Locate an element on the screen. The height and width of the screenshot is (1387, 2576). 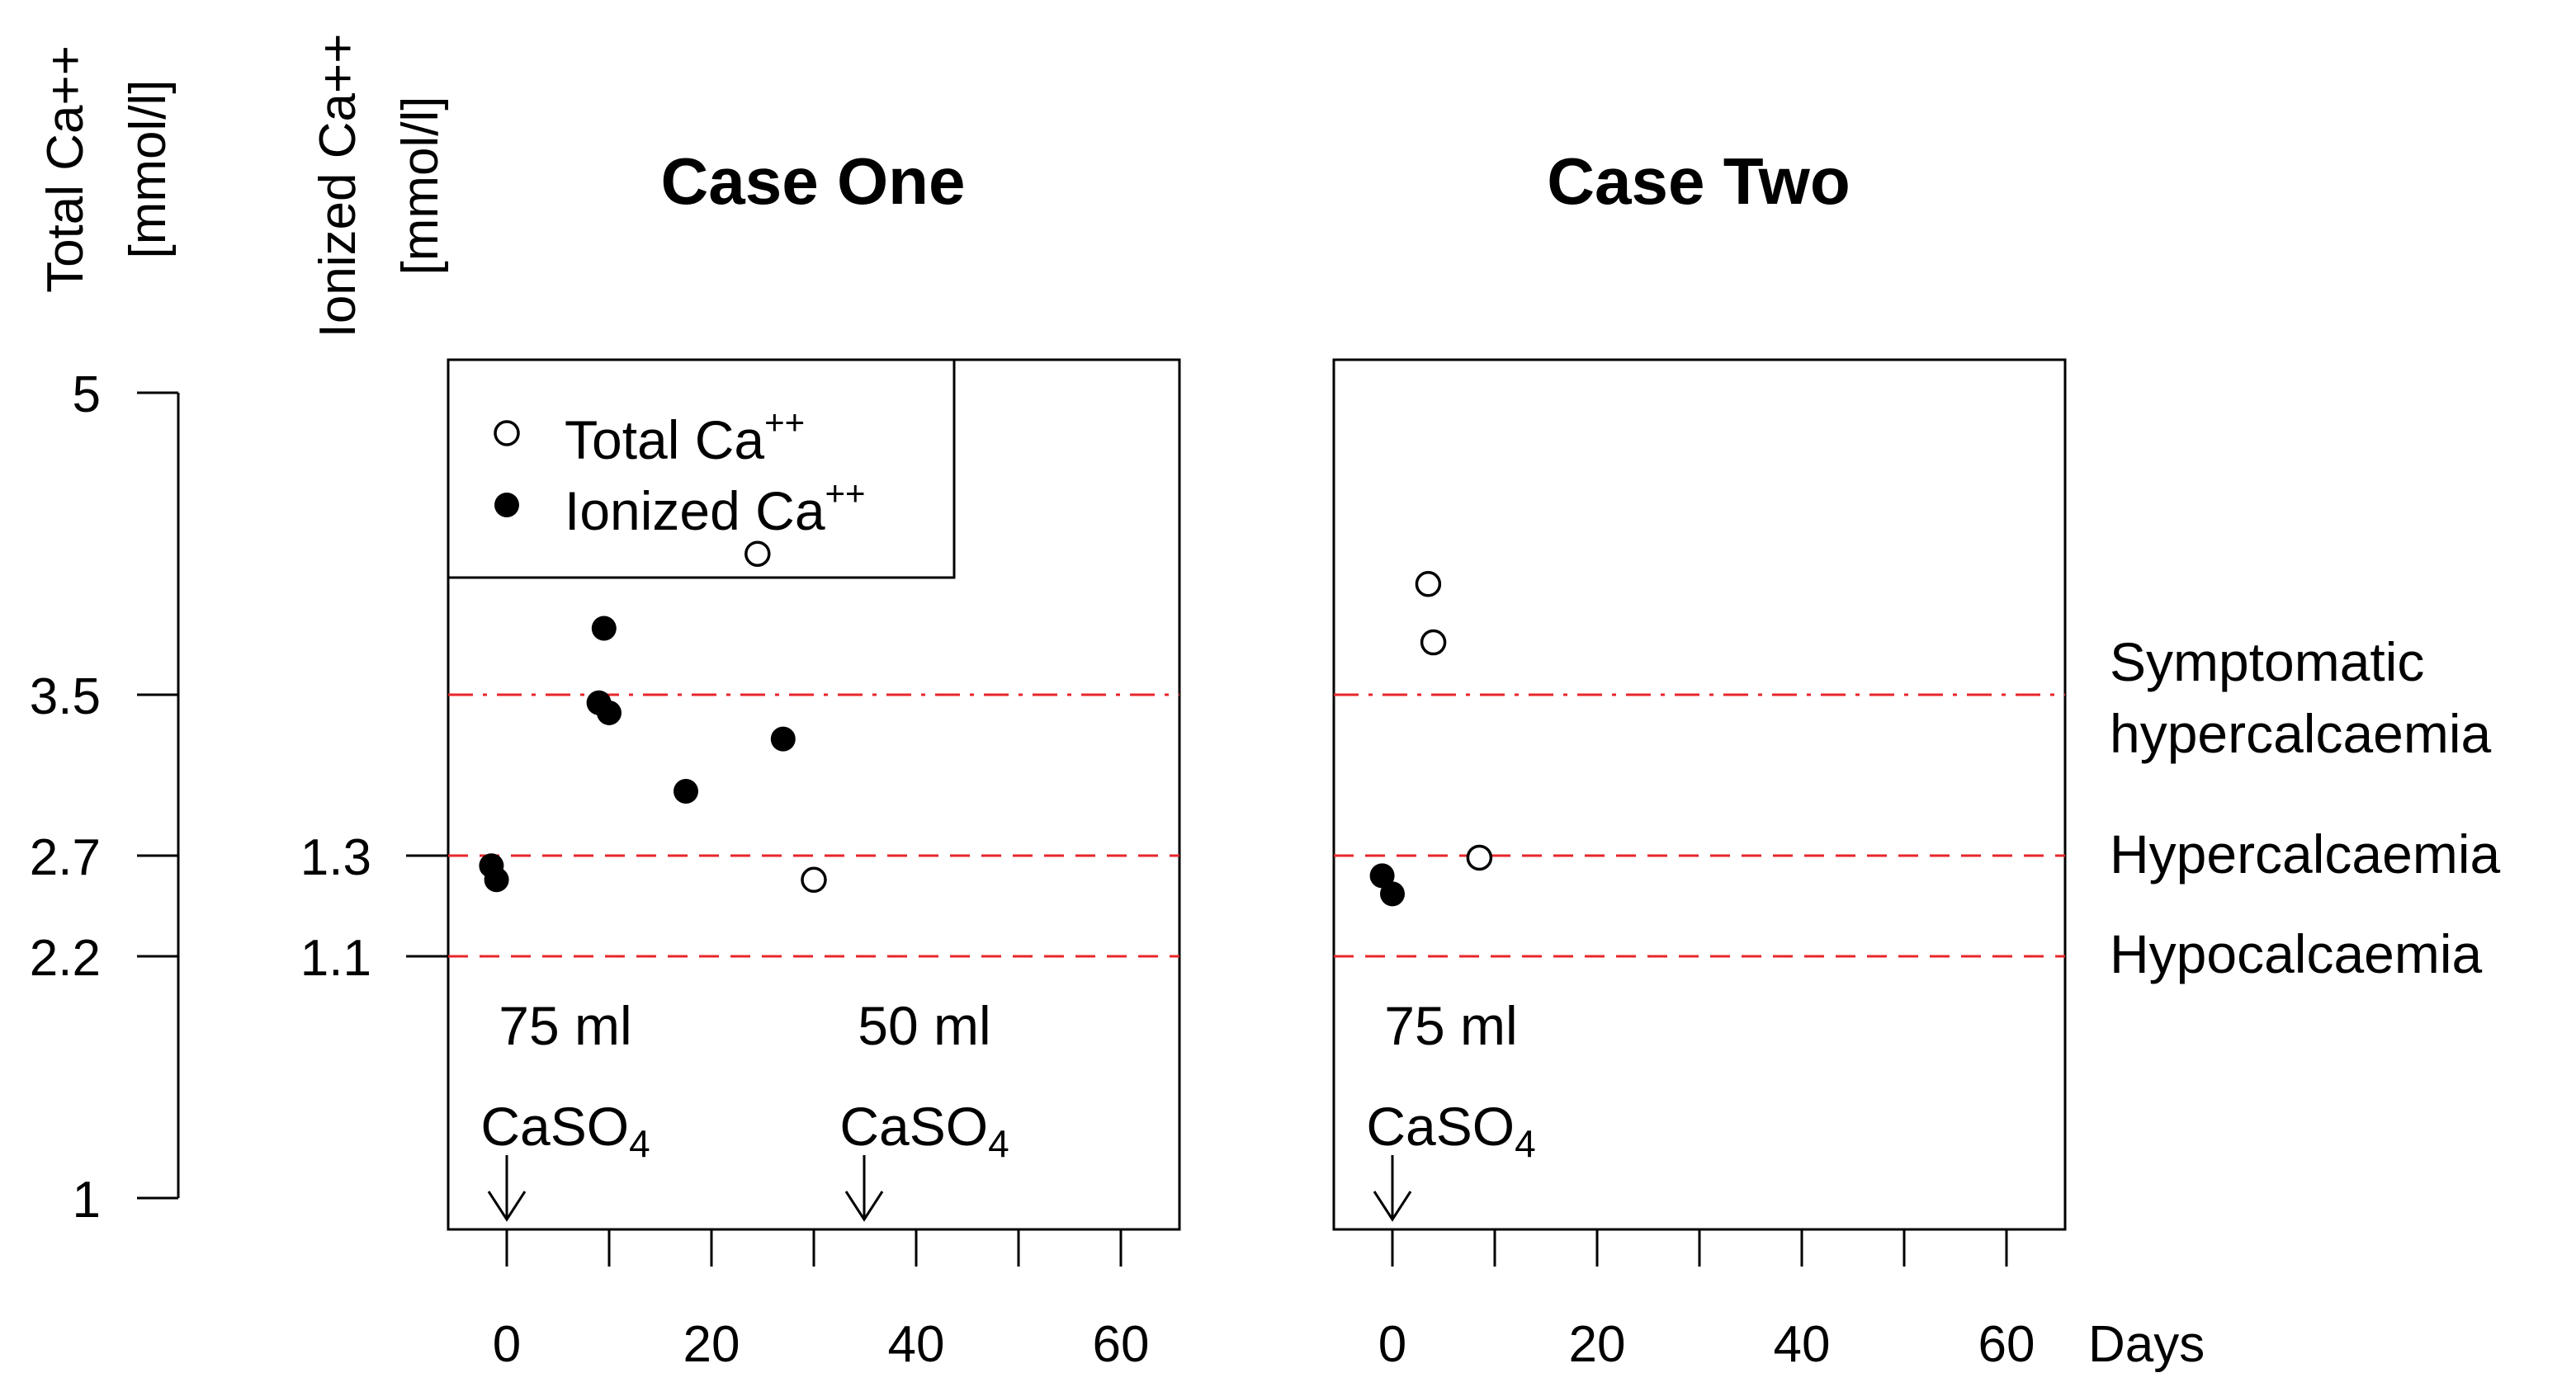
points-case-two is located at coordinates (1431, 739).